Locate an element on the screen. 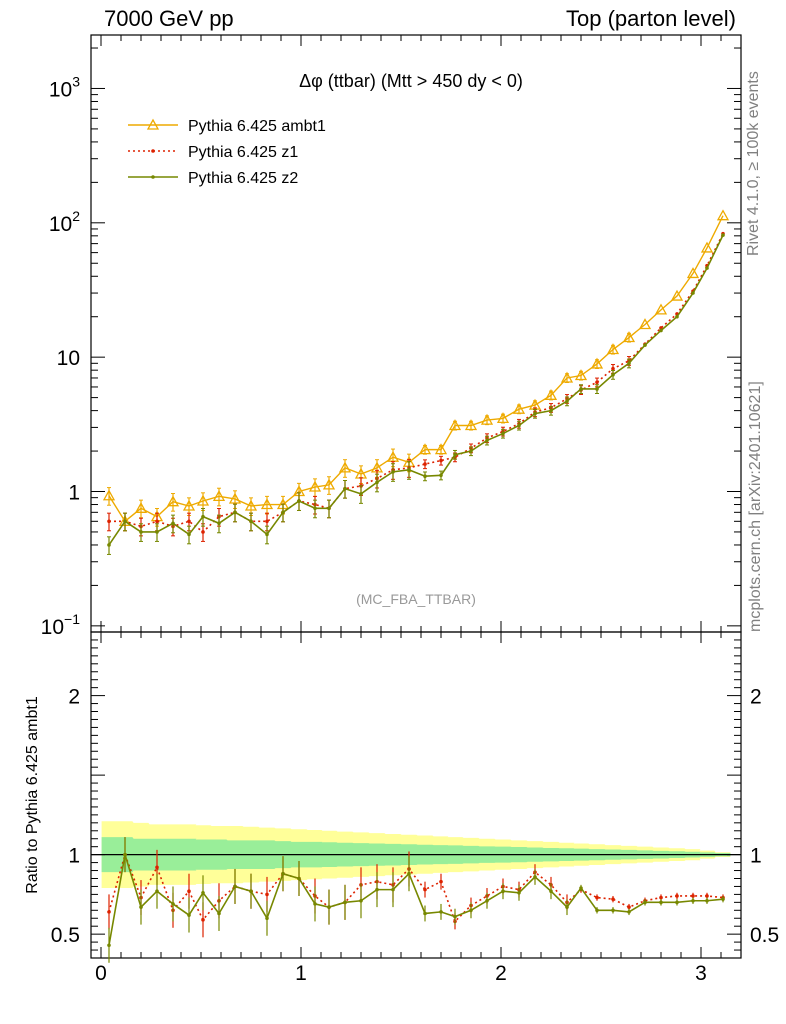 Image resolution: width=786 pixels, height=1024 pixels. legend-label-z2: Pythia 6.425 z2 is located at coordinates (243, 178).